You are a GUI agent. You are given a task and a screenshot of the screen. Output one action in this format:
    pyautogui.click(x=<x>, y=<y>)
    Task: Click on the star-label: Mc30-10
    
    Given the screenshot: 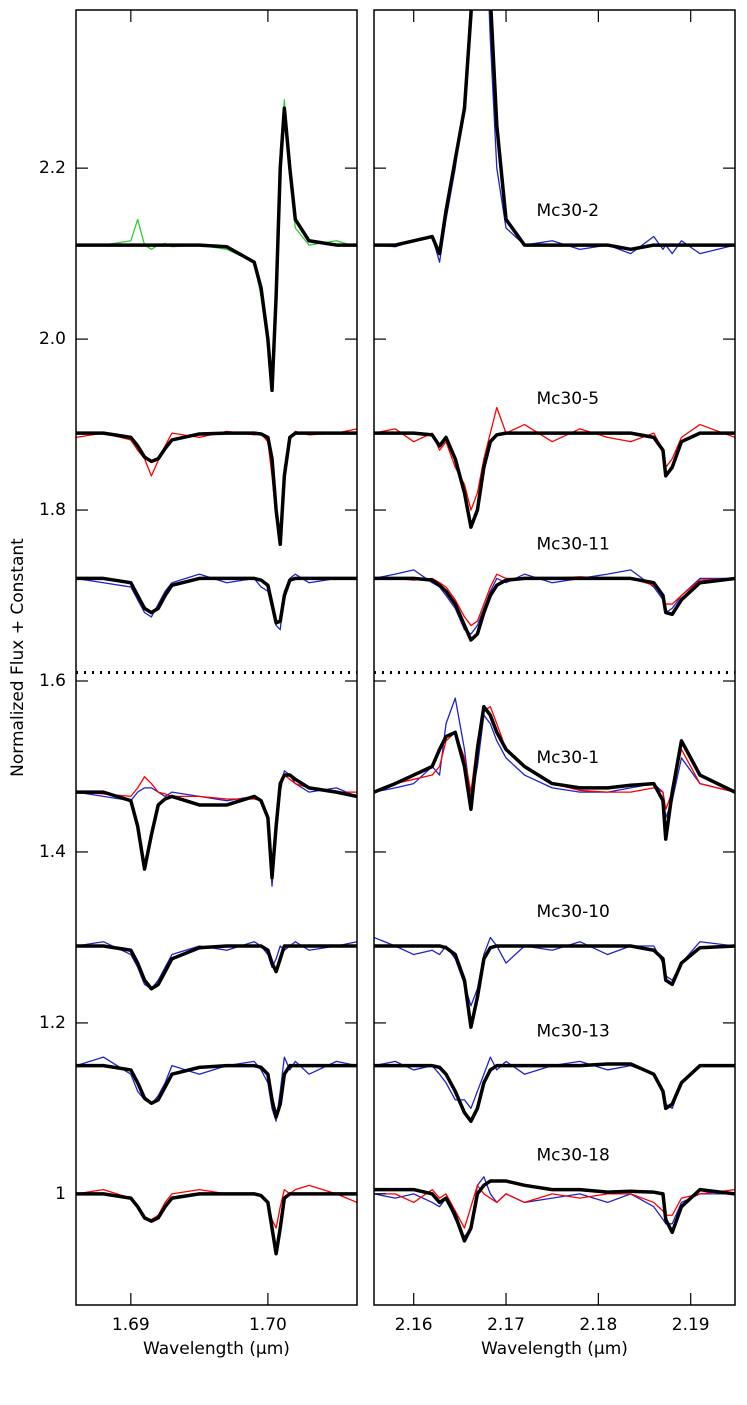 What is the action you would take?
    pyautogui.click(x=572, y=912)
    